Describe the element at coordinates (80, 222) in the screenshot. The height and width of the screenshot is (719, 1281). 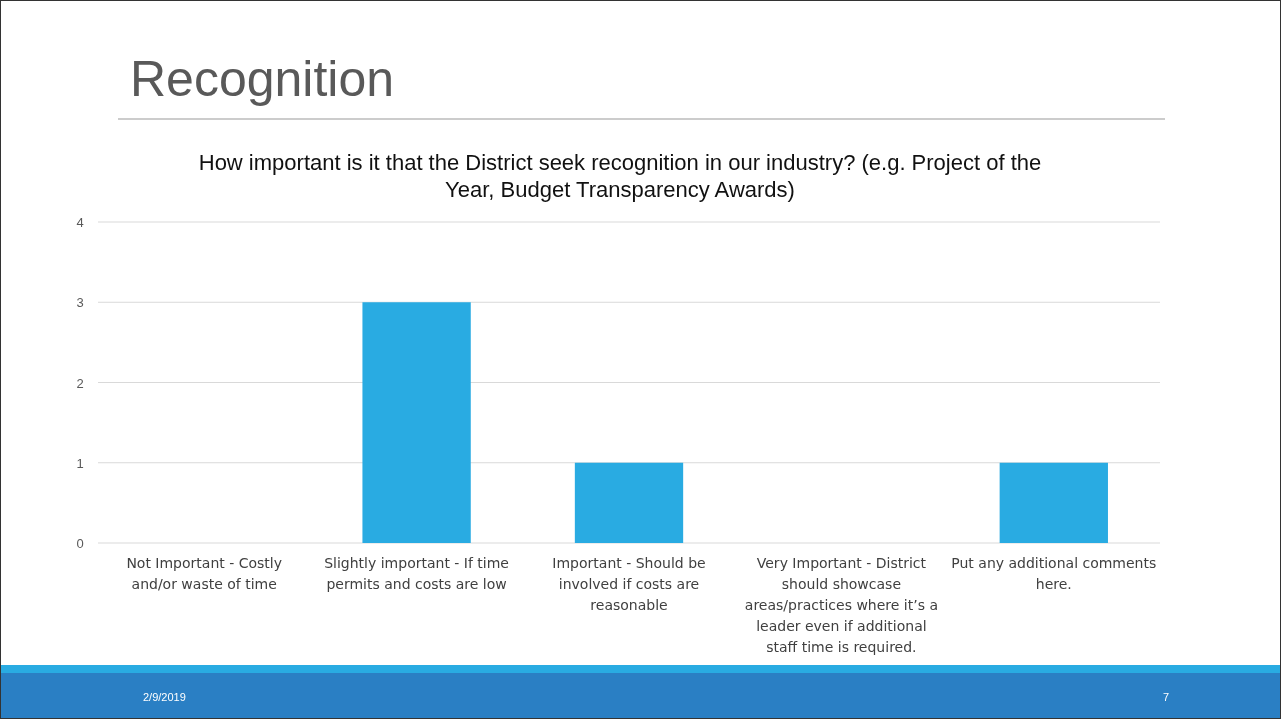
I see `y-tick-label: 4` at that location.